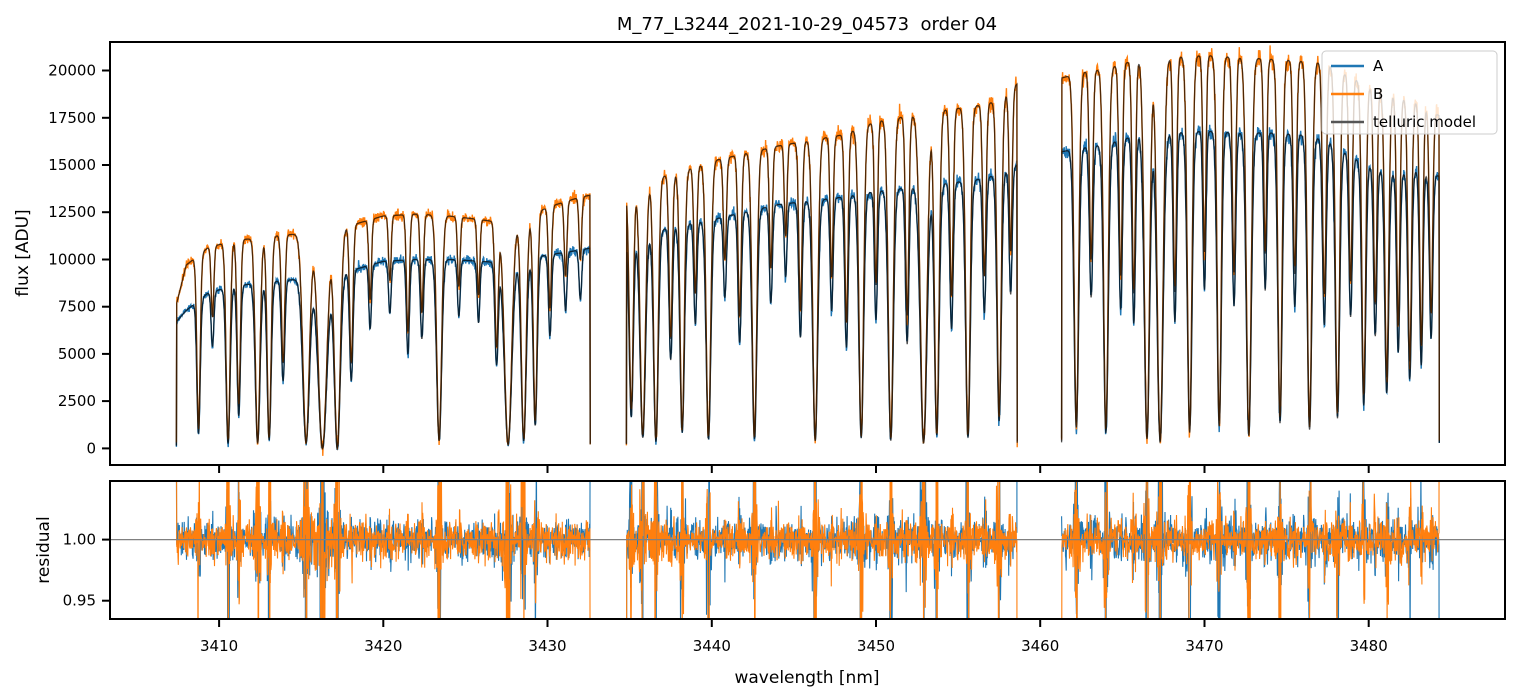 Image resolution: width=1520 pixels, height=700 pixels. What do you see at coordinates (1378, 66) in the screenshot?
I see `legend-label-a: A` at bounding box center [1378, 66].